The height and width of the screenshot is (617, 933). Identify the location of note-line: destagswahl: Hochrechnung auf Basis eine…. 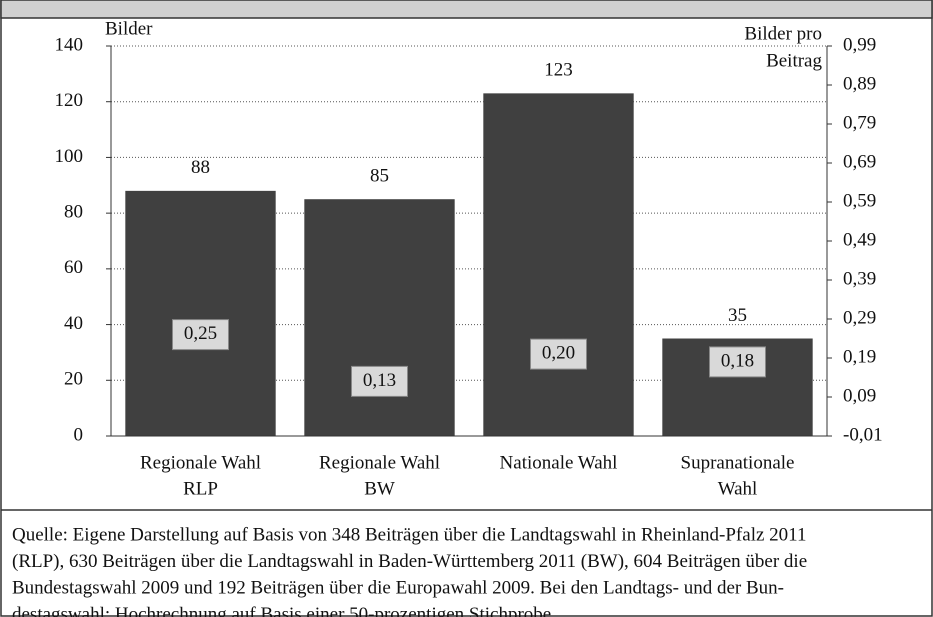
(284, 610).